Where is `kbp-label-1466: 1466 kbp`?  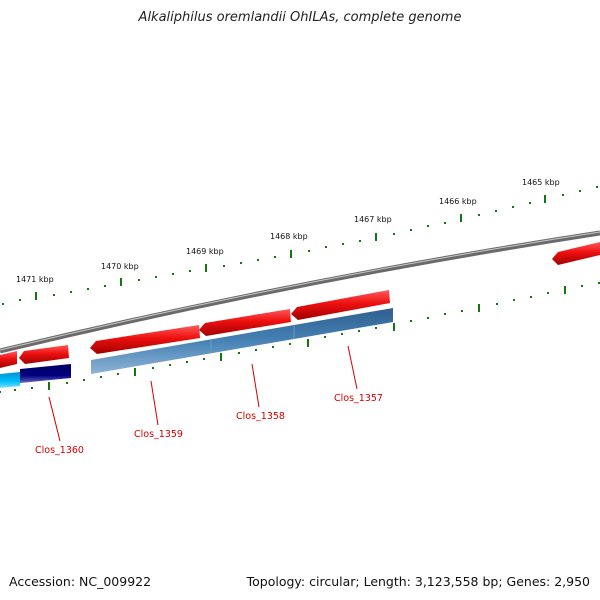 kbp-label-1466: 1466 kbp is located at coordinates (458, 201).